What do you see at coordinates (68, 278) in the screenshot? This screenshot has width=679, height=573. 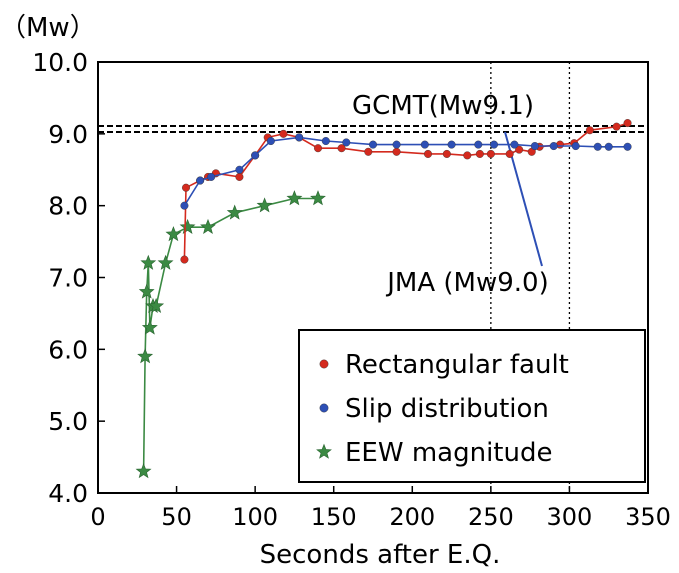 I see `y-tick-label: 7.0` at bounding box center [68, 278].